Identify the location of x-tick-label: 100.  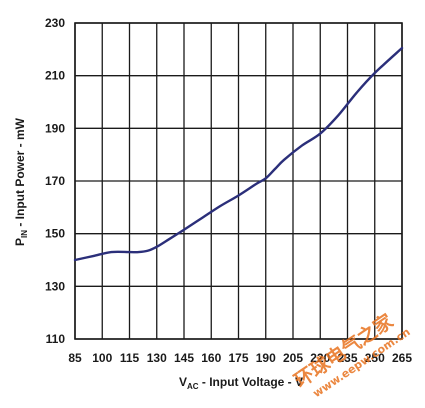
(102, 358).